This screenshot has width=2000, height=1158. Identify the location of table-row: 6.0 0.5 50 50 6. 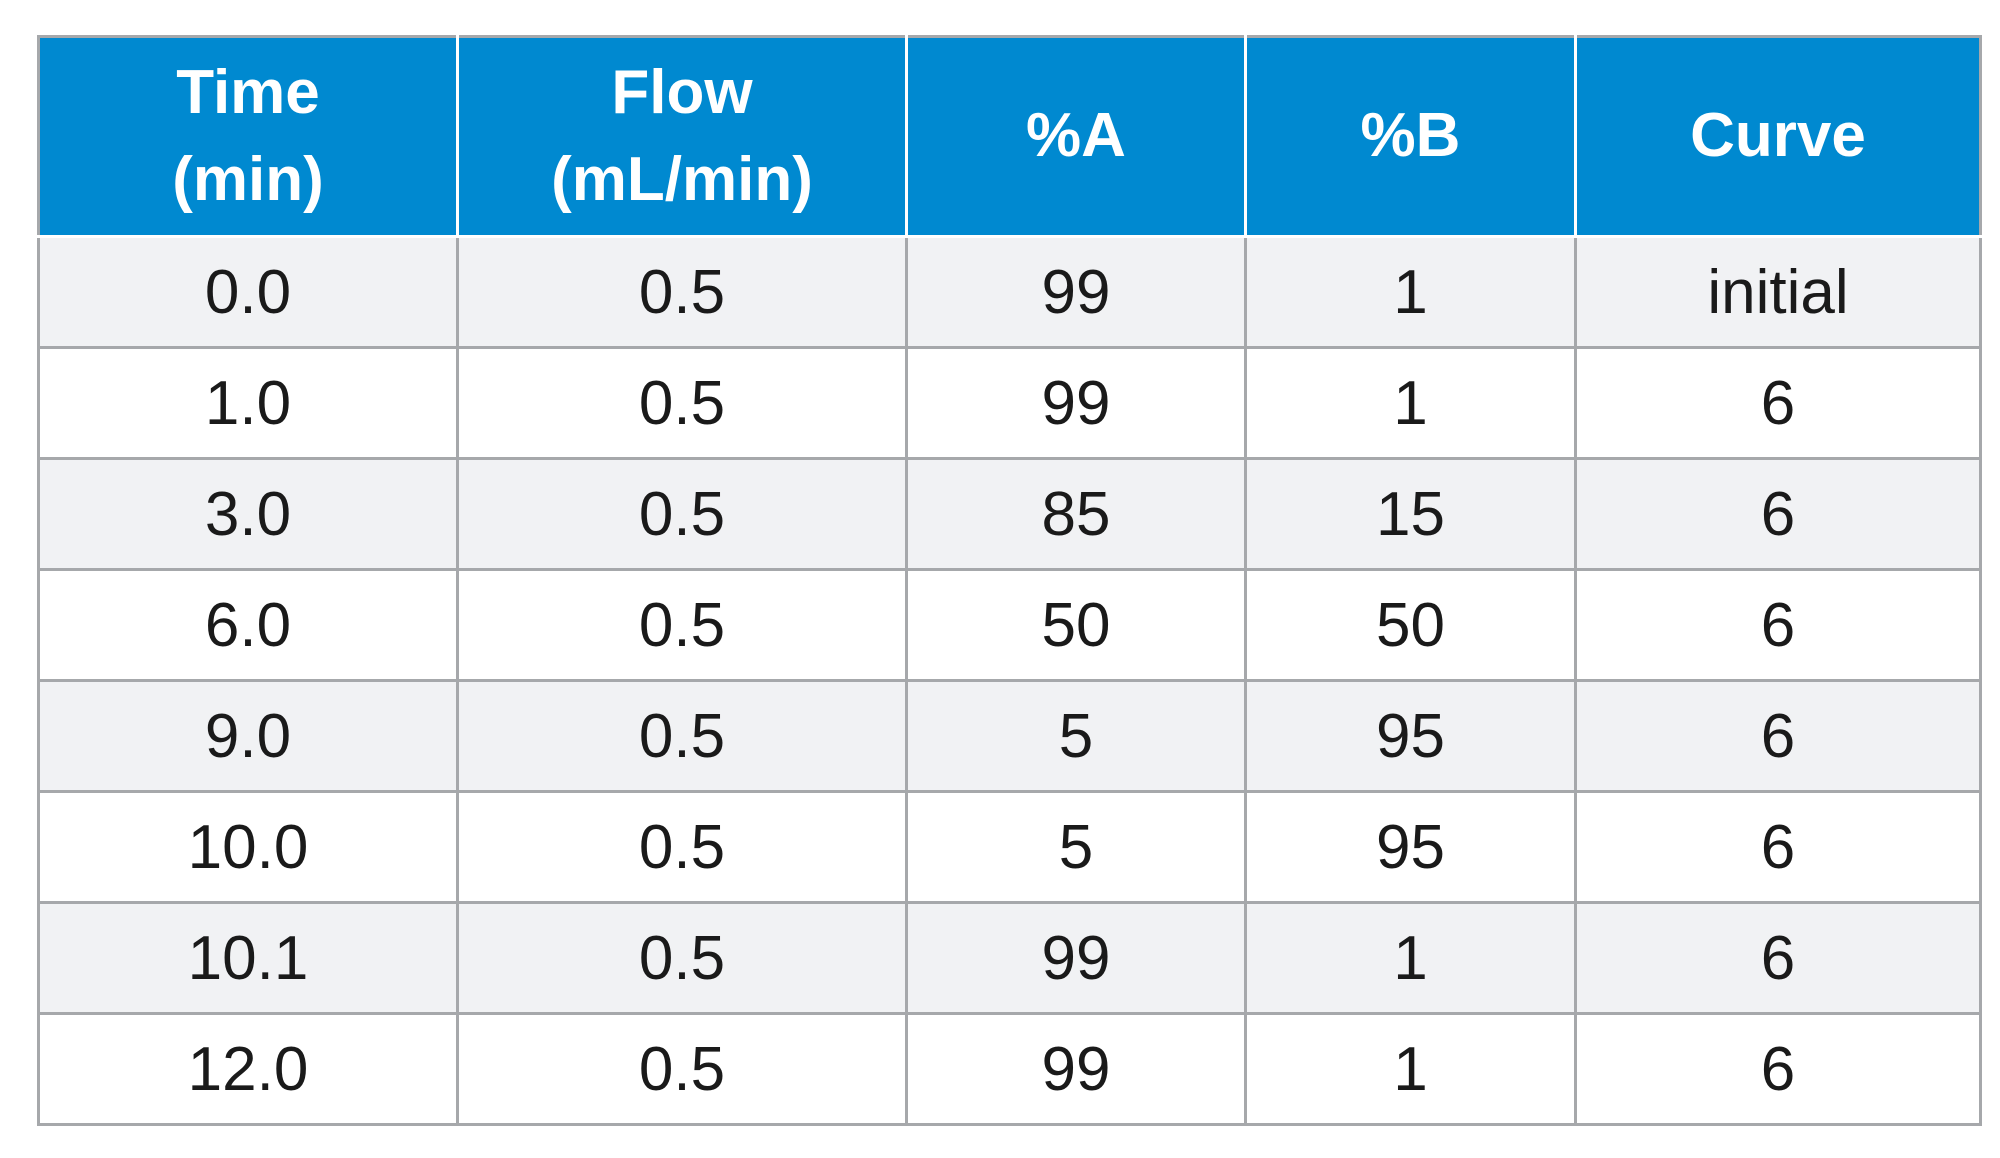
(1009, 625).